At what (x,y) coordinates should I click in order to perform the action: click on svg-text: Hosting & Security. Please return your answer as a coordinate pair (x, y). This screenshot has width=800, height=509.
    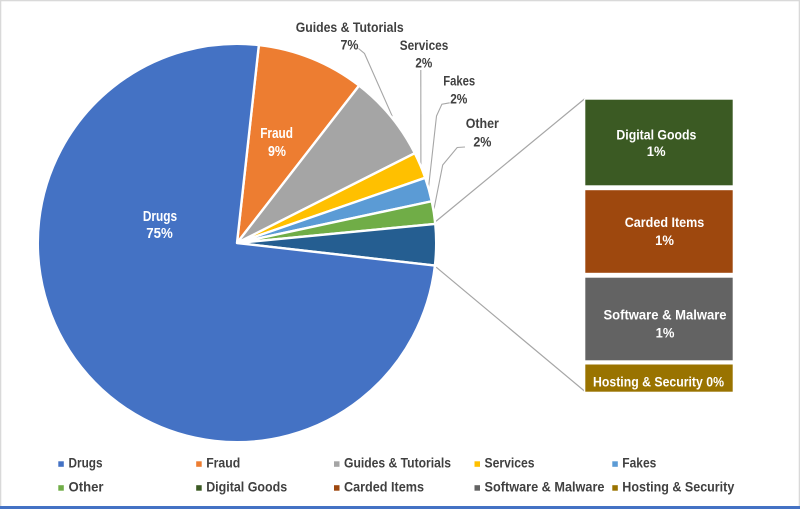
    Looking at the image, I should click on (678, 486).